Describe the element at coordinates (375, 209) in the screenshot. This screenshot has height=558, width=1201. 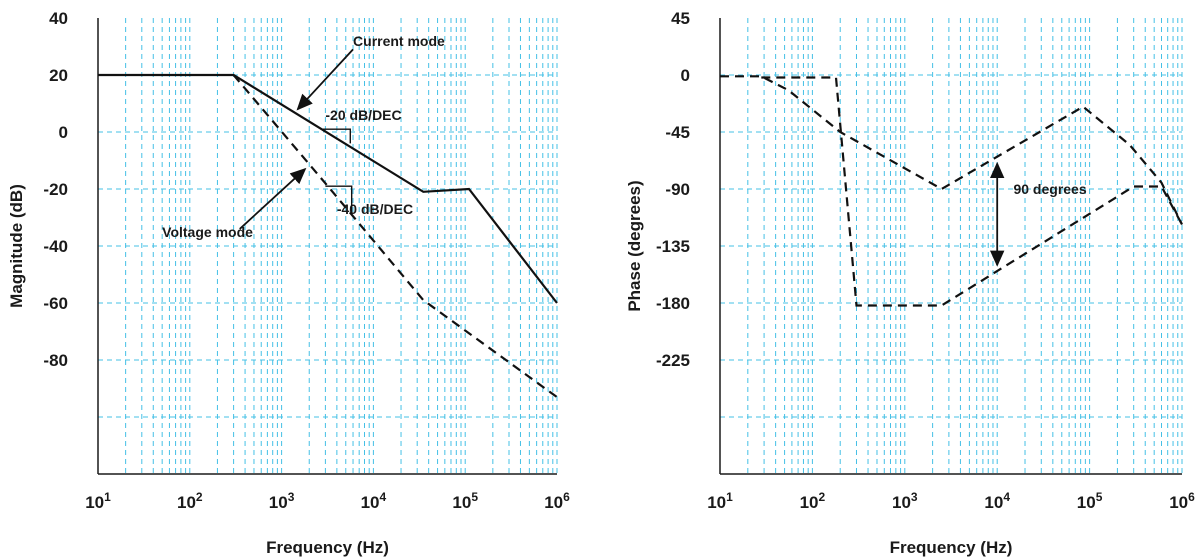
I see `annotation-label: -40 dB/DEC` at that location.